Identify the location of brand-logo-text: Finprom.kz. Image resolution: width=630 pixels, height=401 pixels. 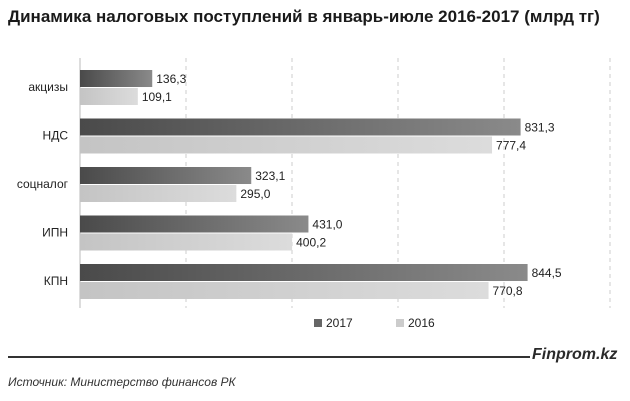
(575, 354).